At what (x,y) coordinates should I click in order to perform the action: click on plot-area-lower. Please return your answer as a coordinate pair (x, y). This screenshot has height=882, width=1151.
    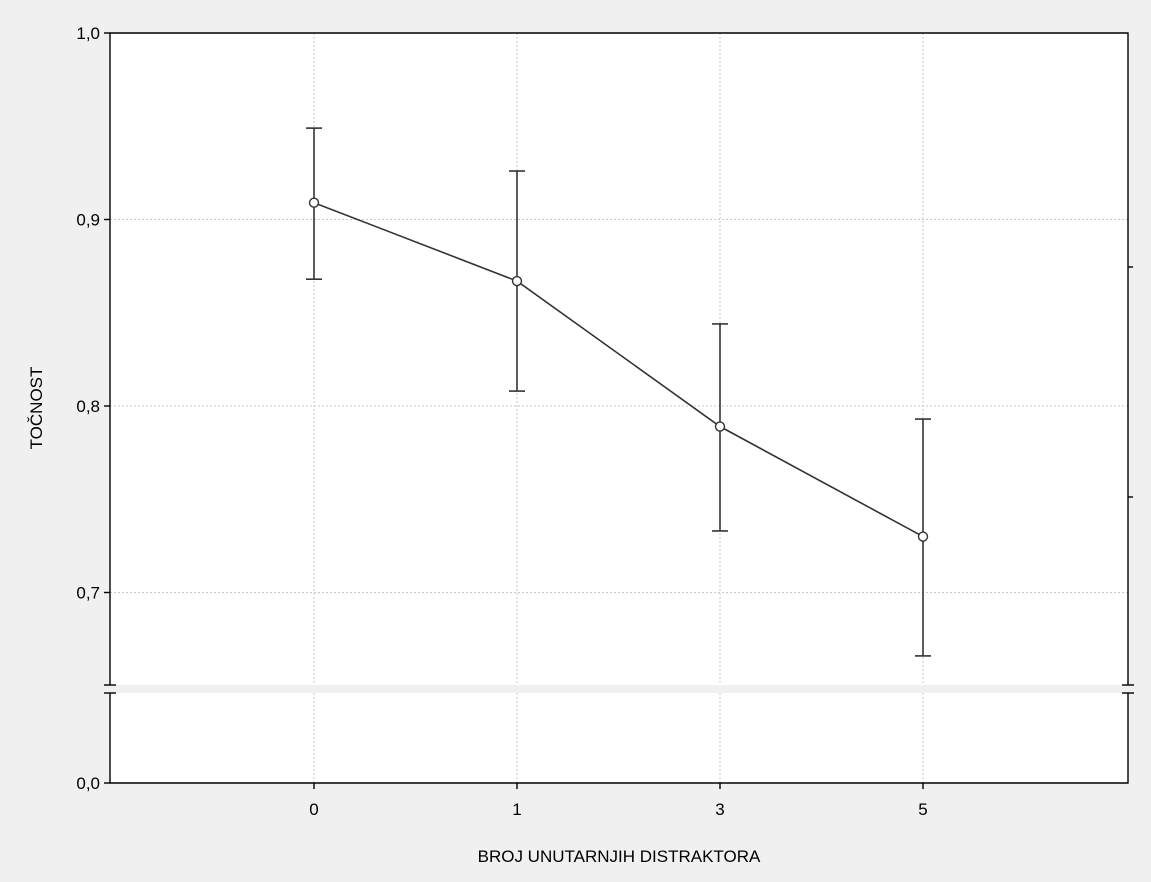
    Looking at the image, I should click on (619, 738).